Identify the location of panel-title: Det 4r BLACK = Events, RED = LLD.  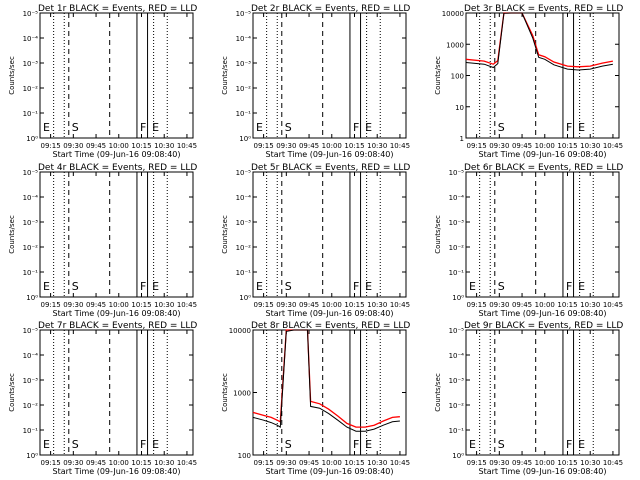
(117, 168).